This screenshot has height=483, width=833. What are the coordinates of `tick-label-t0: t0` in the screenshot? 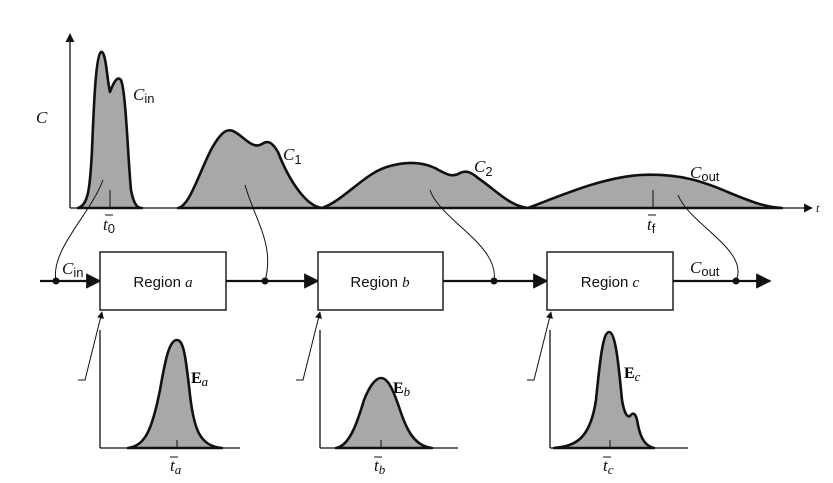 It's located at (109, 225).